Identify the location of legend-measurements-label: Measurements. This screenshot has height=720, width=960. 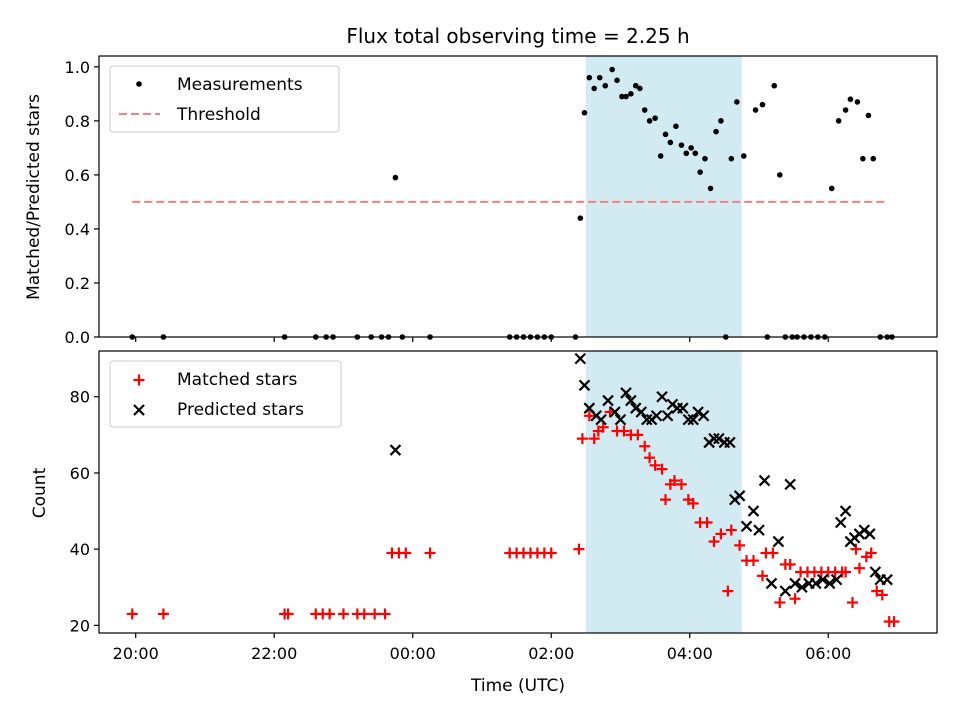
(240, 85).